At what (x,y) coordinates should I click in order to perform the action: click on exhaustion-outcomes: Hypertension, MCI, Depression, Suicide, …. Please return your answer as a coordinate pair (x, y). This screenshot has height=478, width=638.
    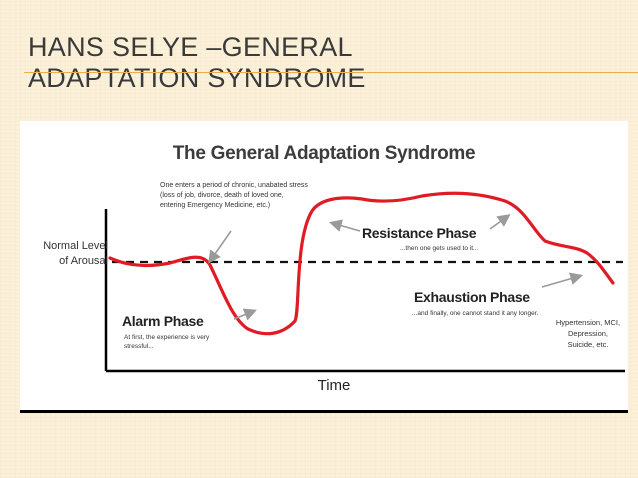
    Looking at the image, I should click on (588, 333).